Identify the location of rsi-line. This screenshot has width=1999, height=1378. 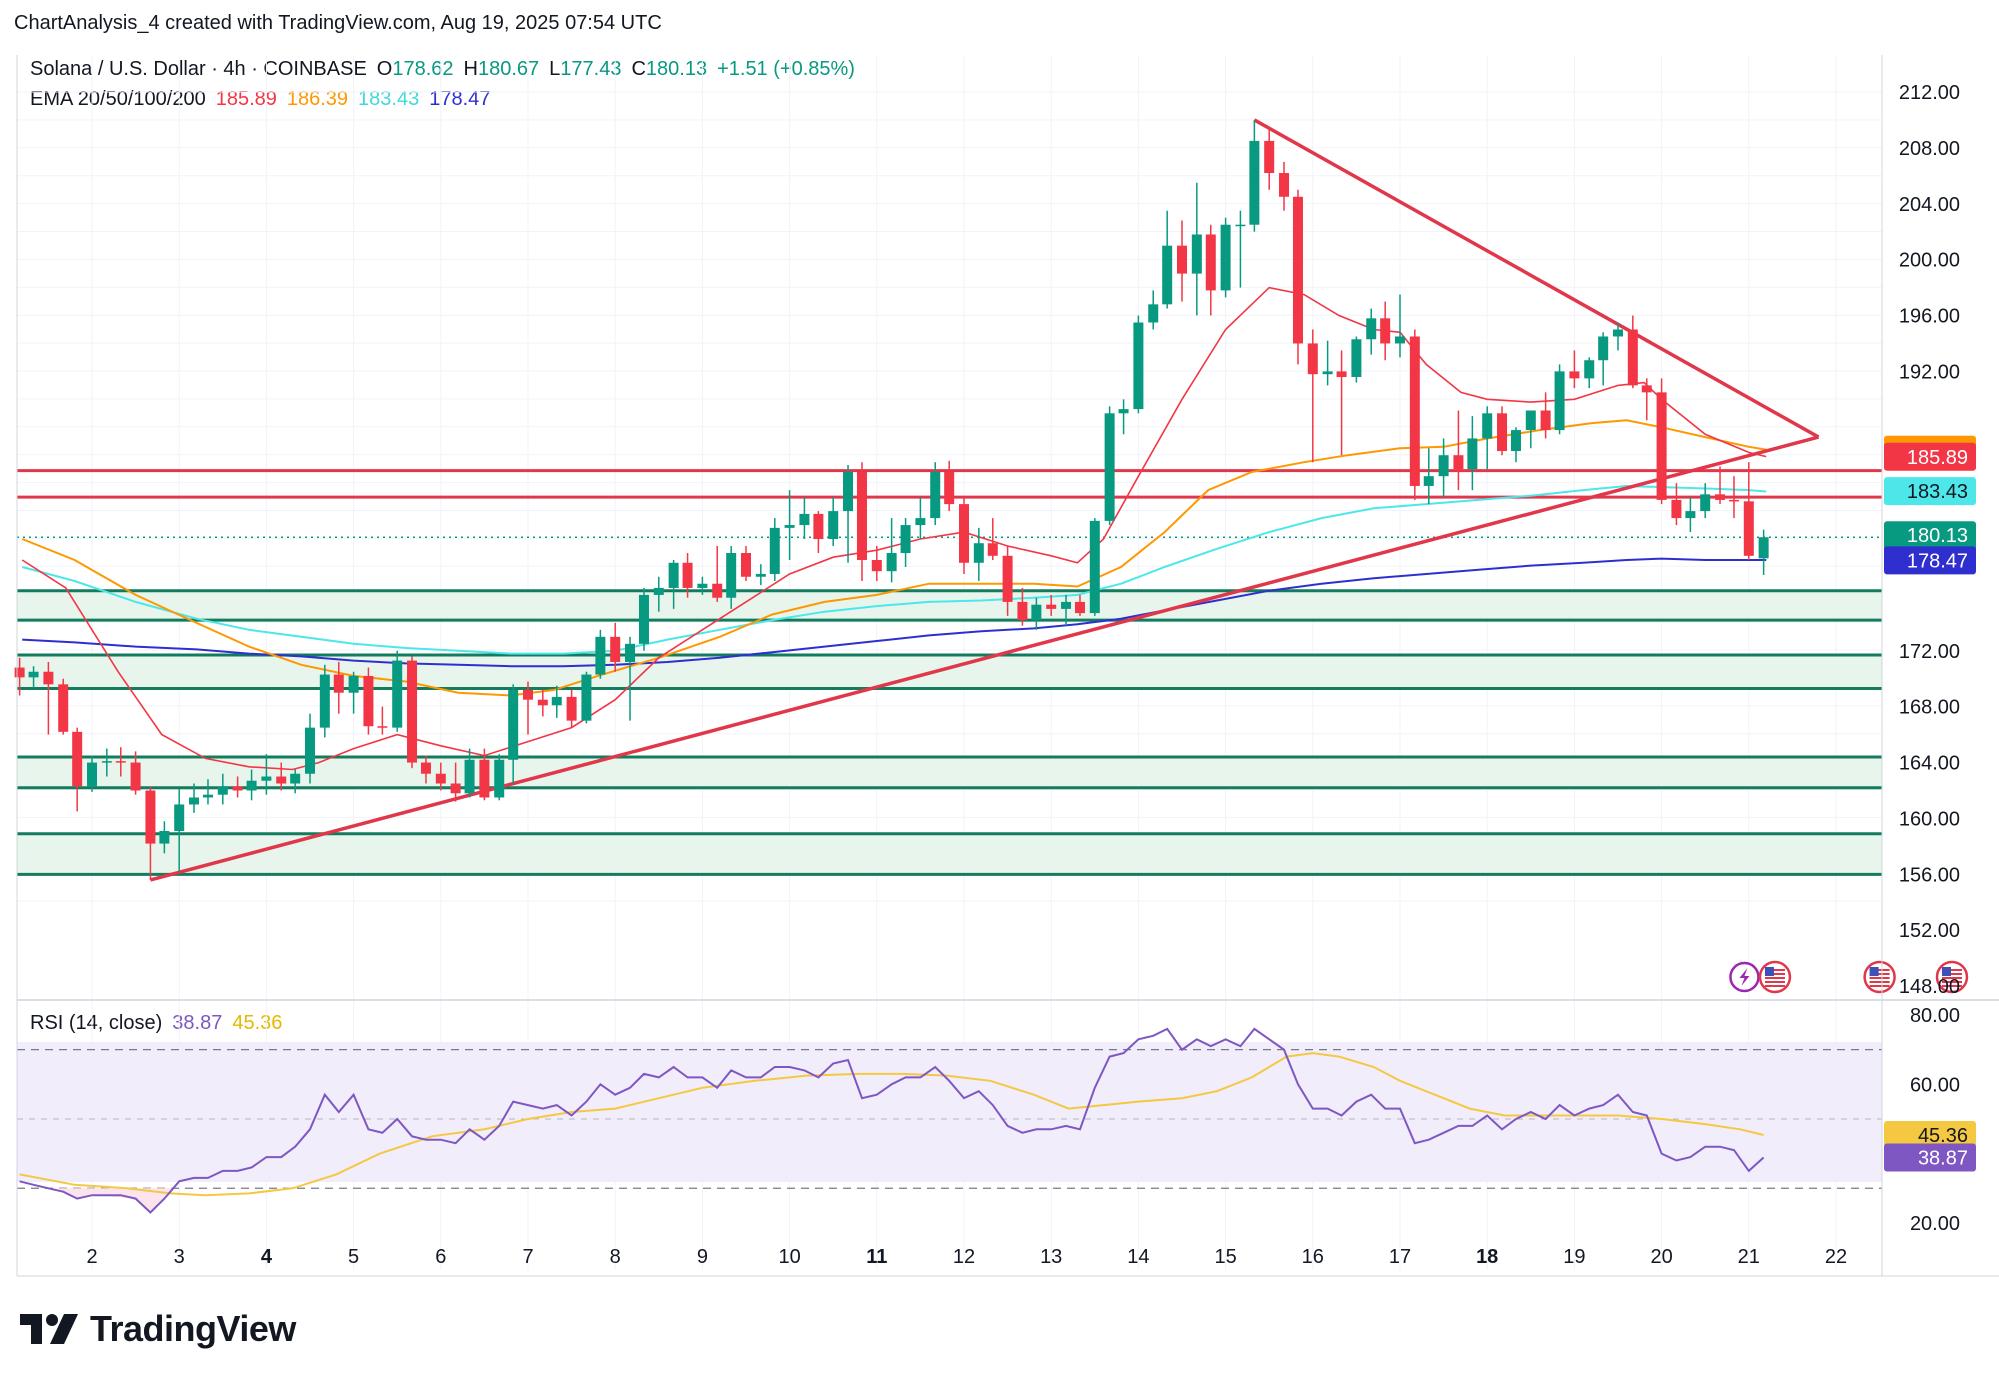
(892, 1120).